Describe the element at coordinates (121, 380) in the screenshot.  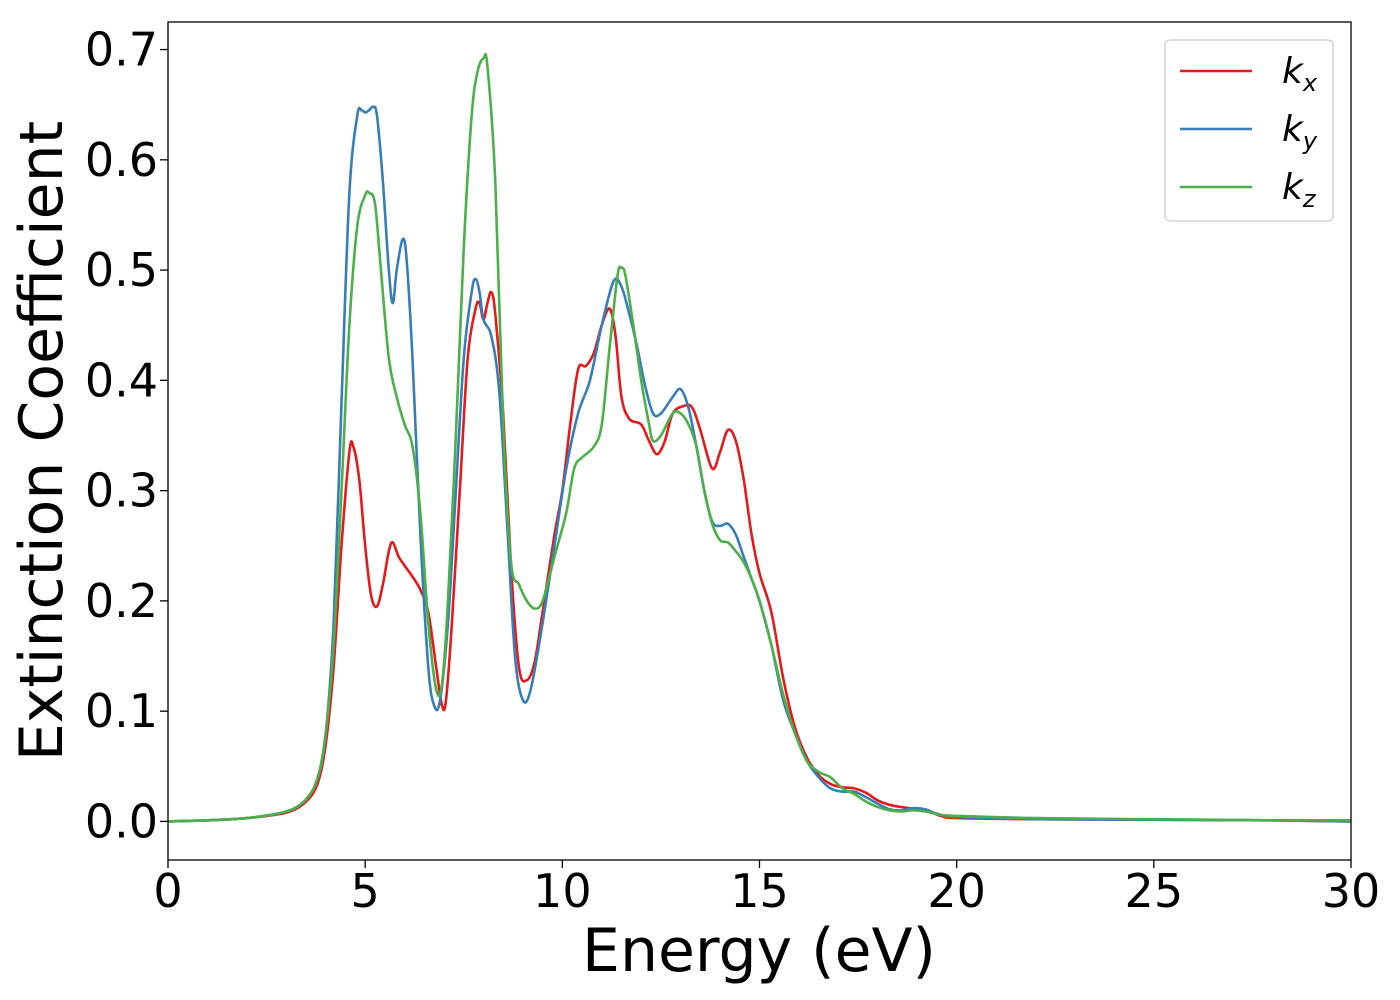
I see `y-tick-label: 0.4` at that location.